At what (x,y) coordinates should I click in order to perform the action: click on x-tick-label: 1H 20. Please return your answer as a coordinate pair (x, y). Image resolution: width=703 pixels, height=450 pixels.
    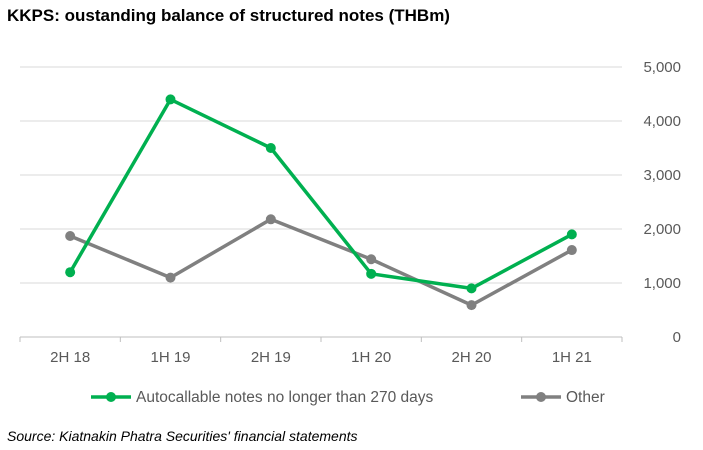
    Looking at the image, I should click on (371, 357).